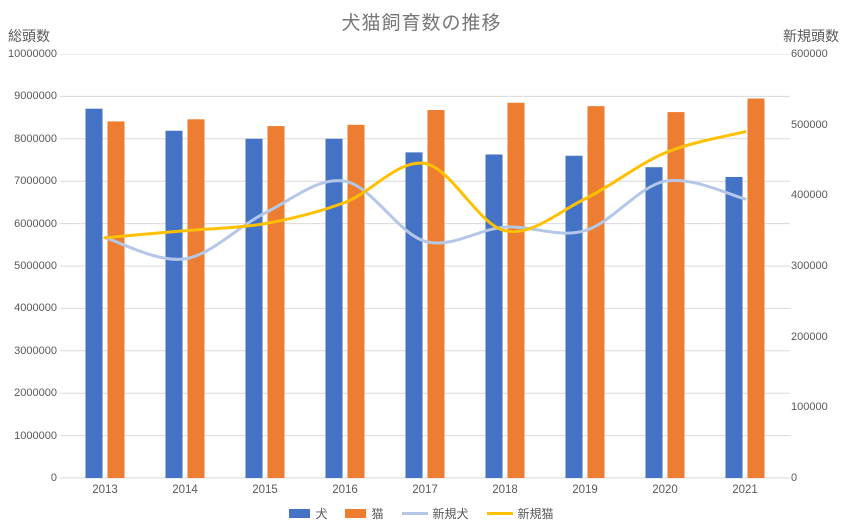 The height and width of the screenshot is (532, 843). I want to click on left-axis-tick-10000000: 10000000, so click(32, 54).